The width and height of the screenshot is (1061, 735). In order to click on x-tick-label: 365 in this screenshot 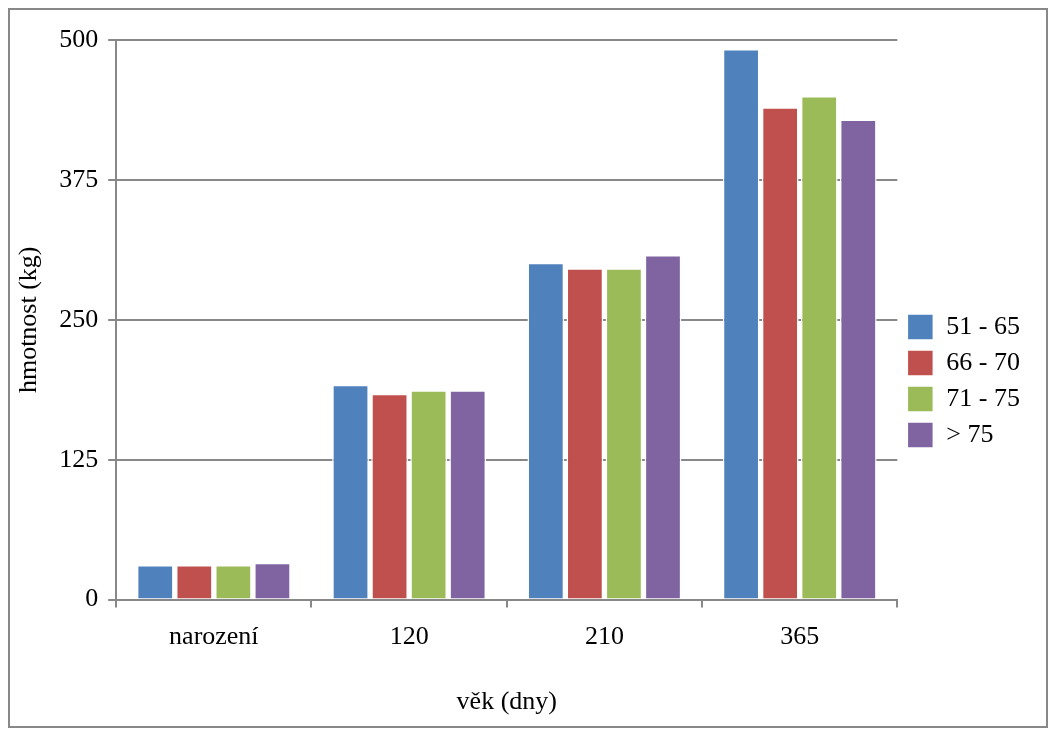, I will do `click(800, 636)`.